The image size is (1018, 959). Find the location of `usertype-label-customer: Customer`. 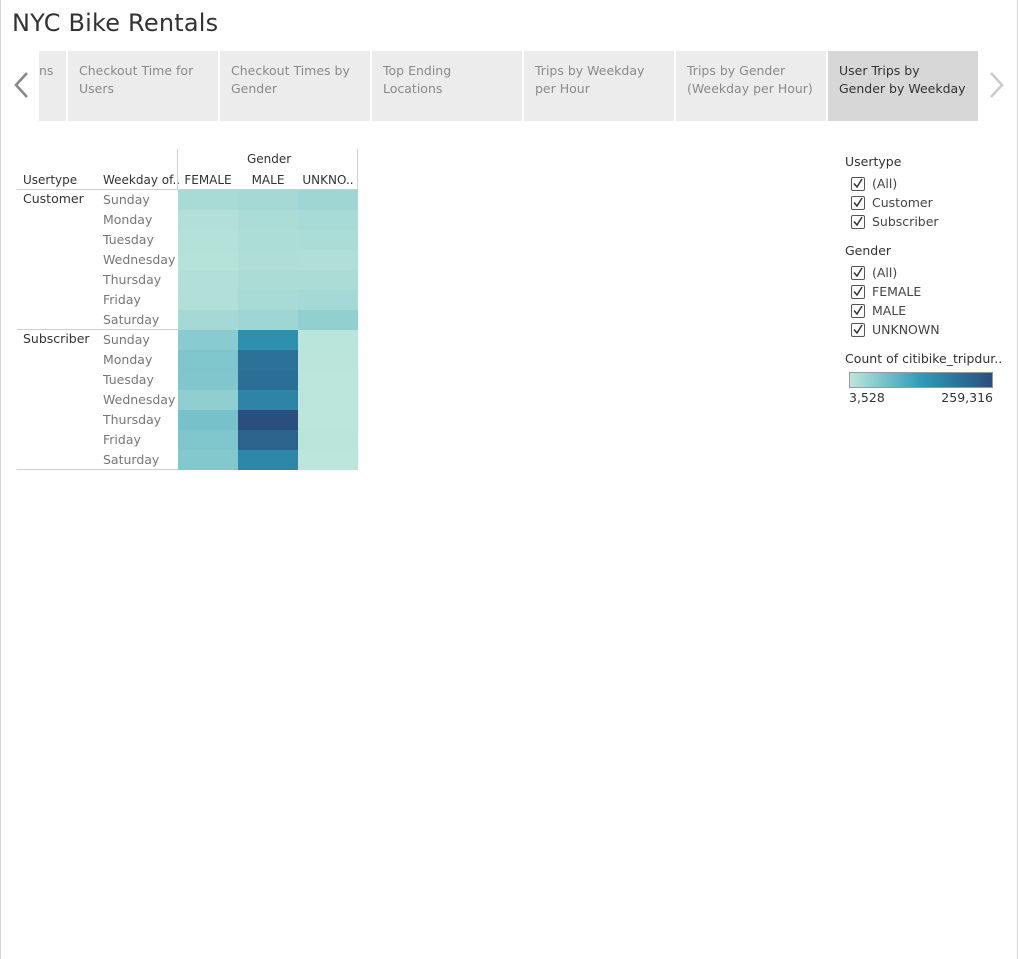

usertype-label-customer: Customer is located at coordinates (53, 198).